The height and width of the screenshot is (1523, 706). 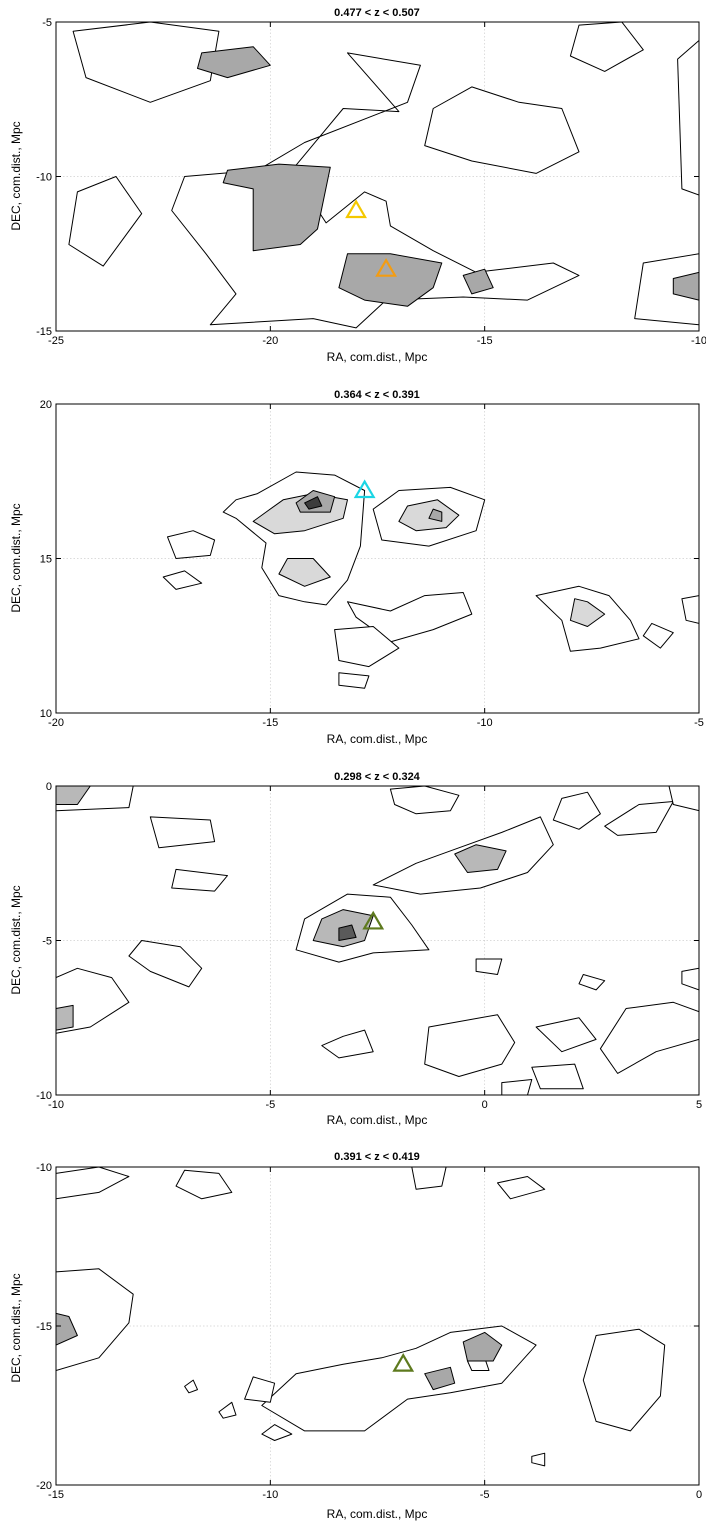 I want to click on y-tick-label: 15, so click(x=46, y=560).